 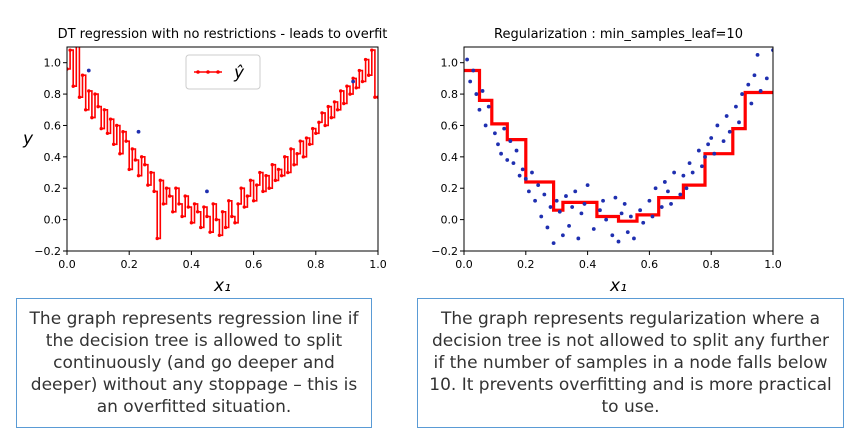 What do you see at coordinates (47, 251) in the screenshot?
I see `overfit-y-tick-label: −0.2` at bounding box center [47, 251].